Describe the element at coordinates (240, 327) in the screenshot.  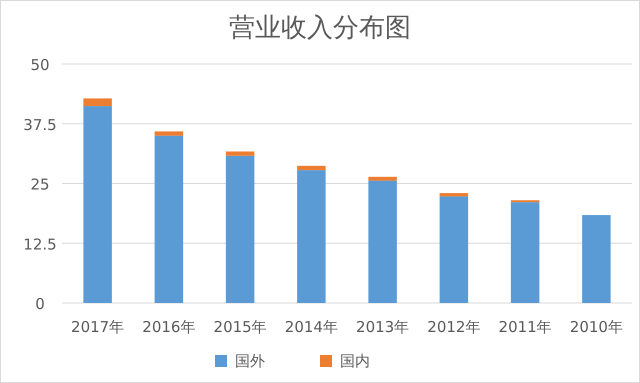
I see `x-tick-label: 2015年` at that location.